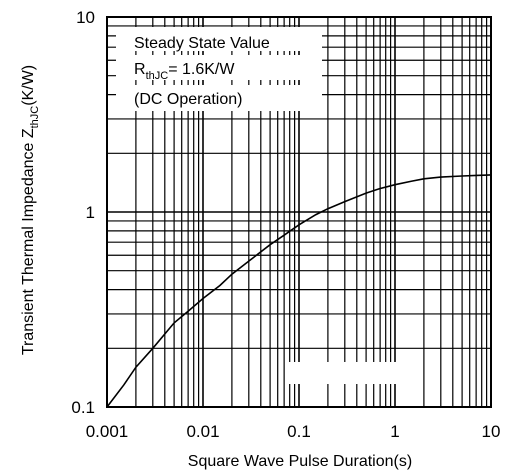 The height and width of the screenshot is (473, 515). What do you see at coordinates (394, 431) in the screenshot?
I see `x-tick-label: 1` at bounding box center [394, 431].